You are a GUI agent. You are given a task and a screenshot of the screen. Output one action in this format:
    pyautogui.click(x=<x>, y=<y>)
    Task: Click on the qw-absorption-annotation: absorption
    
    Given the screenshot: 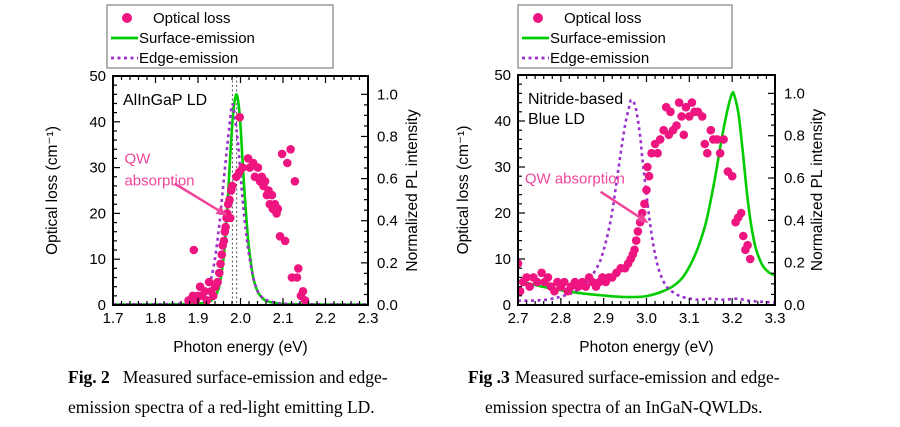 What is the action you would take?
    pyautogui.click(x=159, y=181)
    